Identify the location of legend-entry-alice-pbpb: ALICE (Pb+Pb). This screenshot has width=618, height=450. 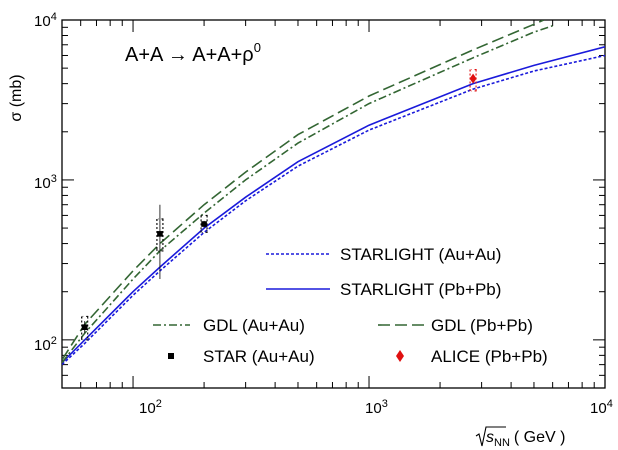
(472, 356).